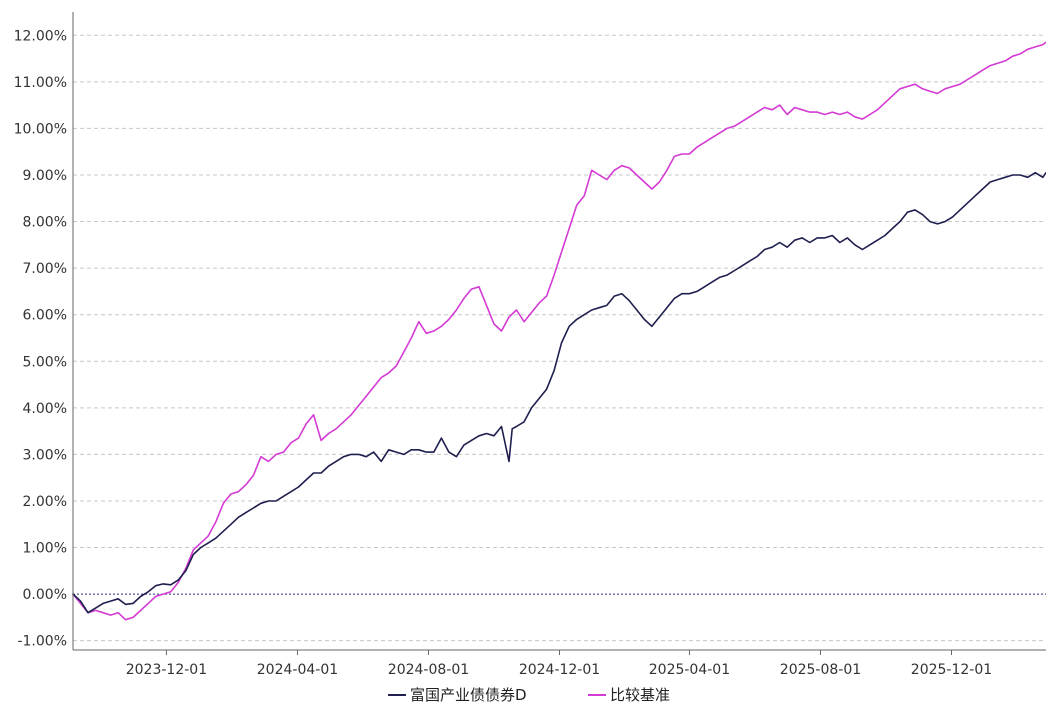  Describe the element at coordinates (45, 549) in the screenshot. I see `y-tick-label: 1.00%` at that location.